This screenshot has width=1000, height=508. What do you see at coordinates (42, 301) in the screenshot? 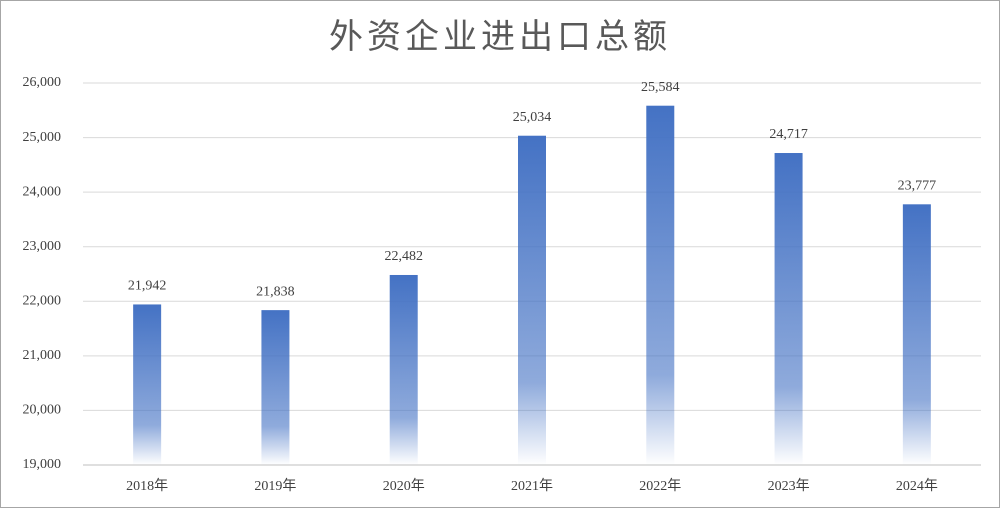
I see `y-tick-label: 22,000` at bounding box center [42, 301].